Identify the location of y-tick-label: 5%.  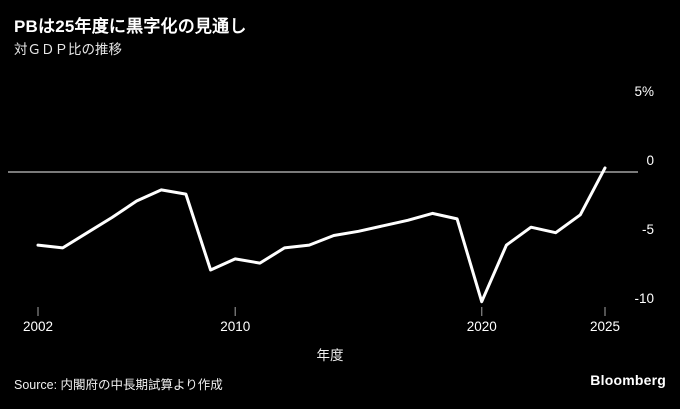
(644, 91).